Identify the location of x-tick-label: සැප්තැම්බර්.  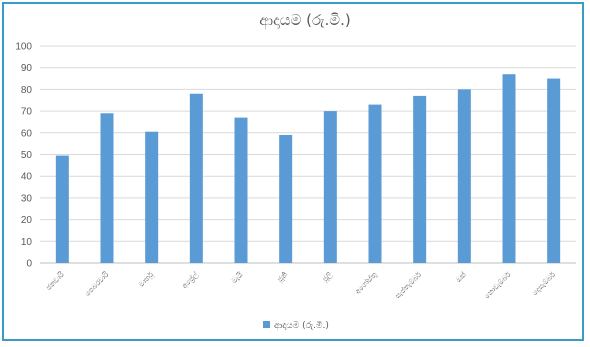
(409, 285).